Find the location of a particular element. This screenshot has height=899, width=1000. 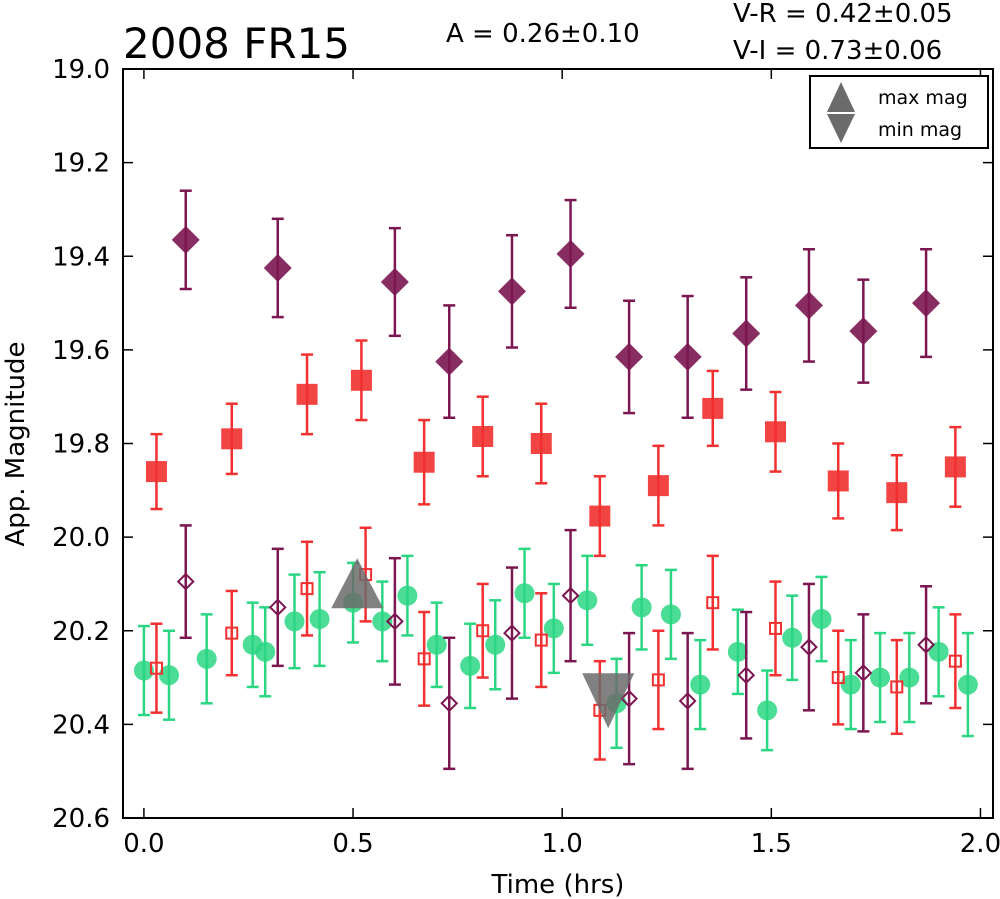

x-tick-label: 2.0 is located at coordinates (980, 844).